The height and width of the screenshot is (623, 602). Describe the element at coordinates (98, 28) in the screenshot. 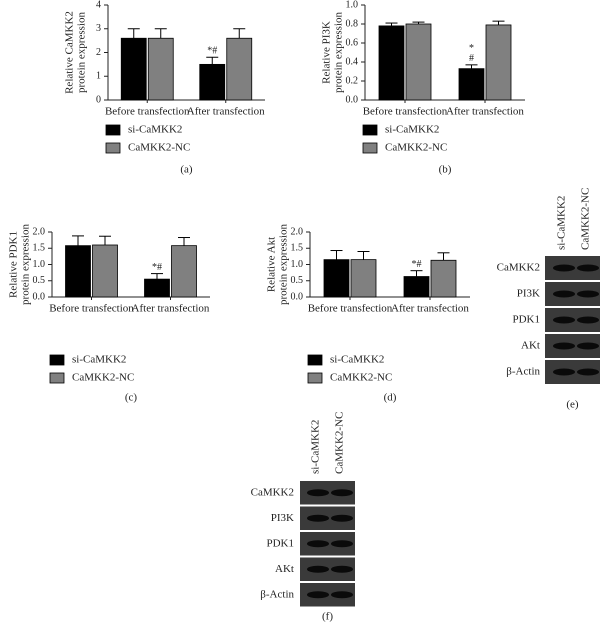

I see `y-tick-label: 3` at that location.